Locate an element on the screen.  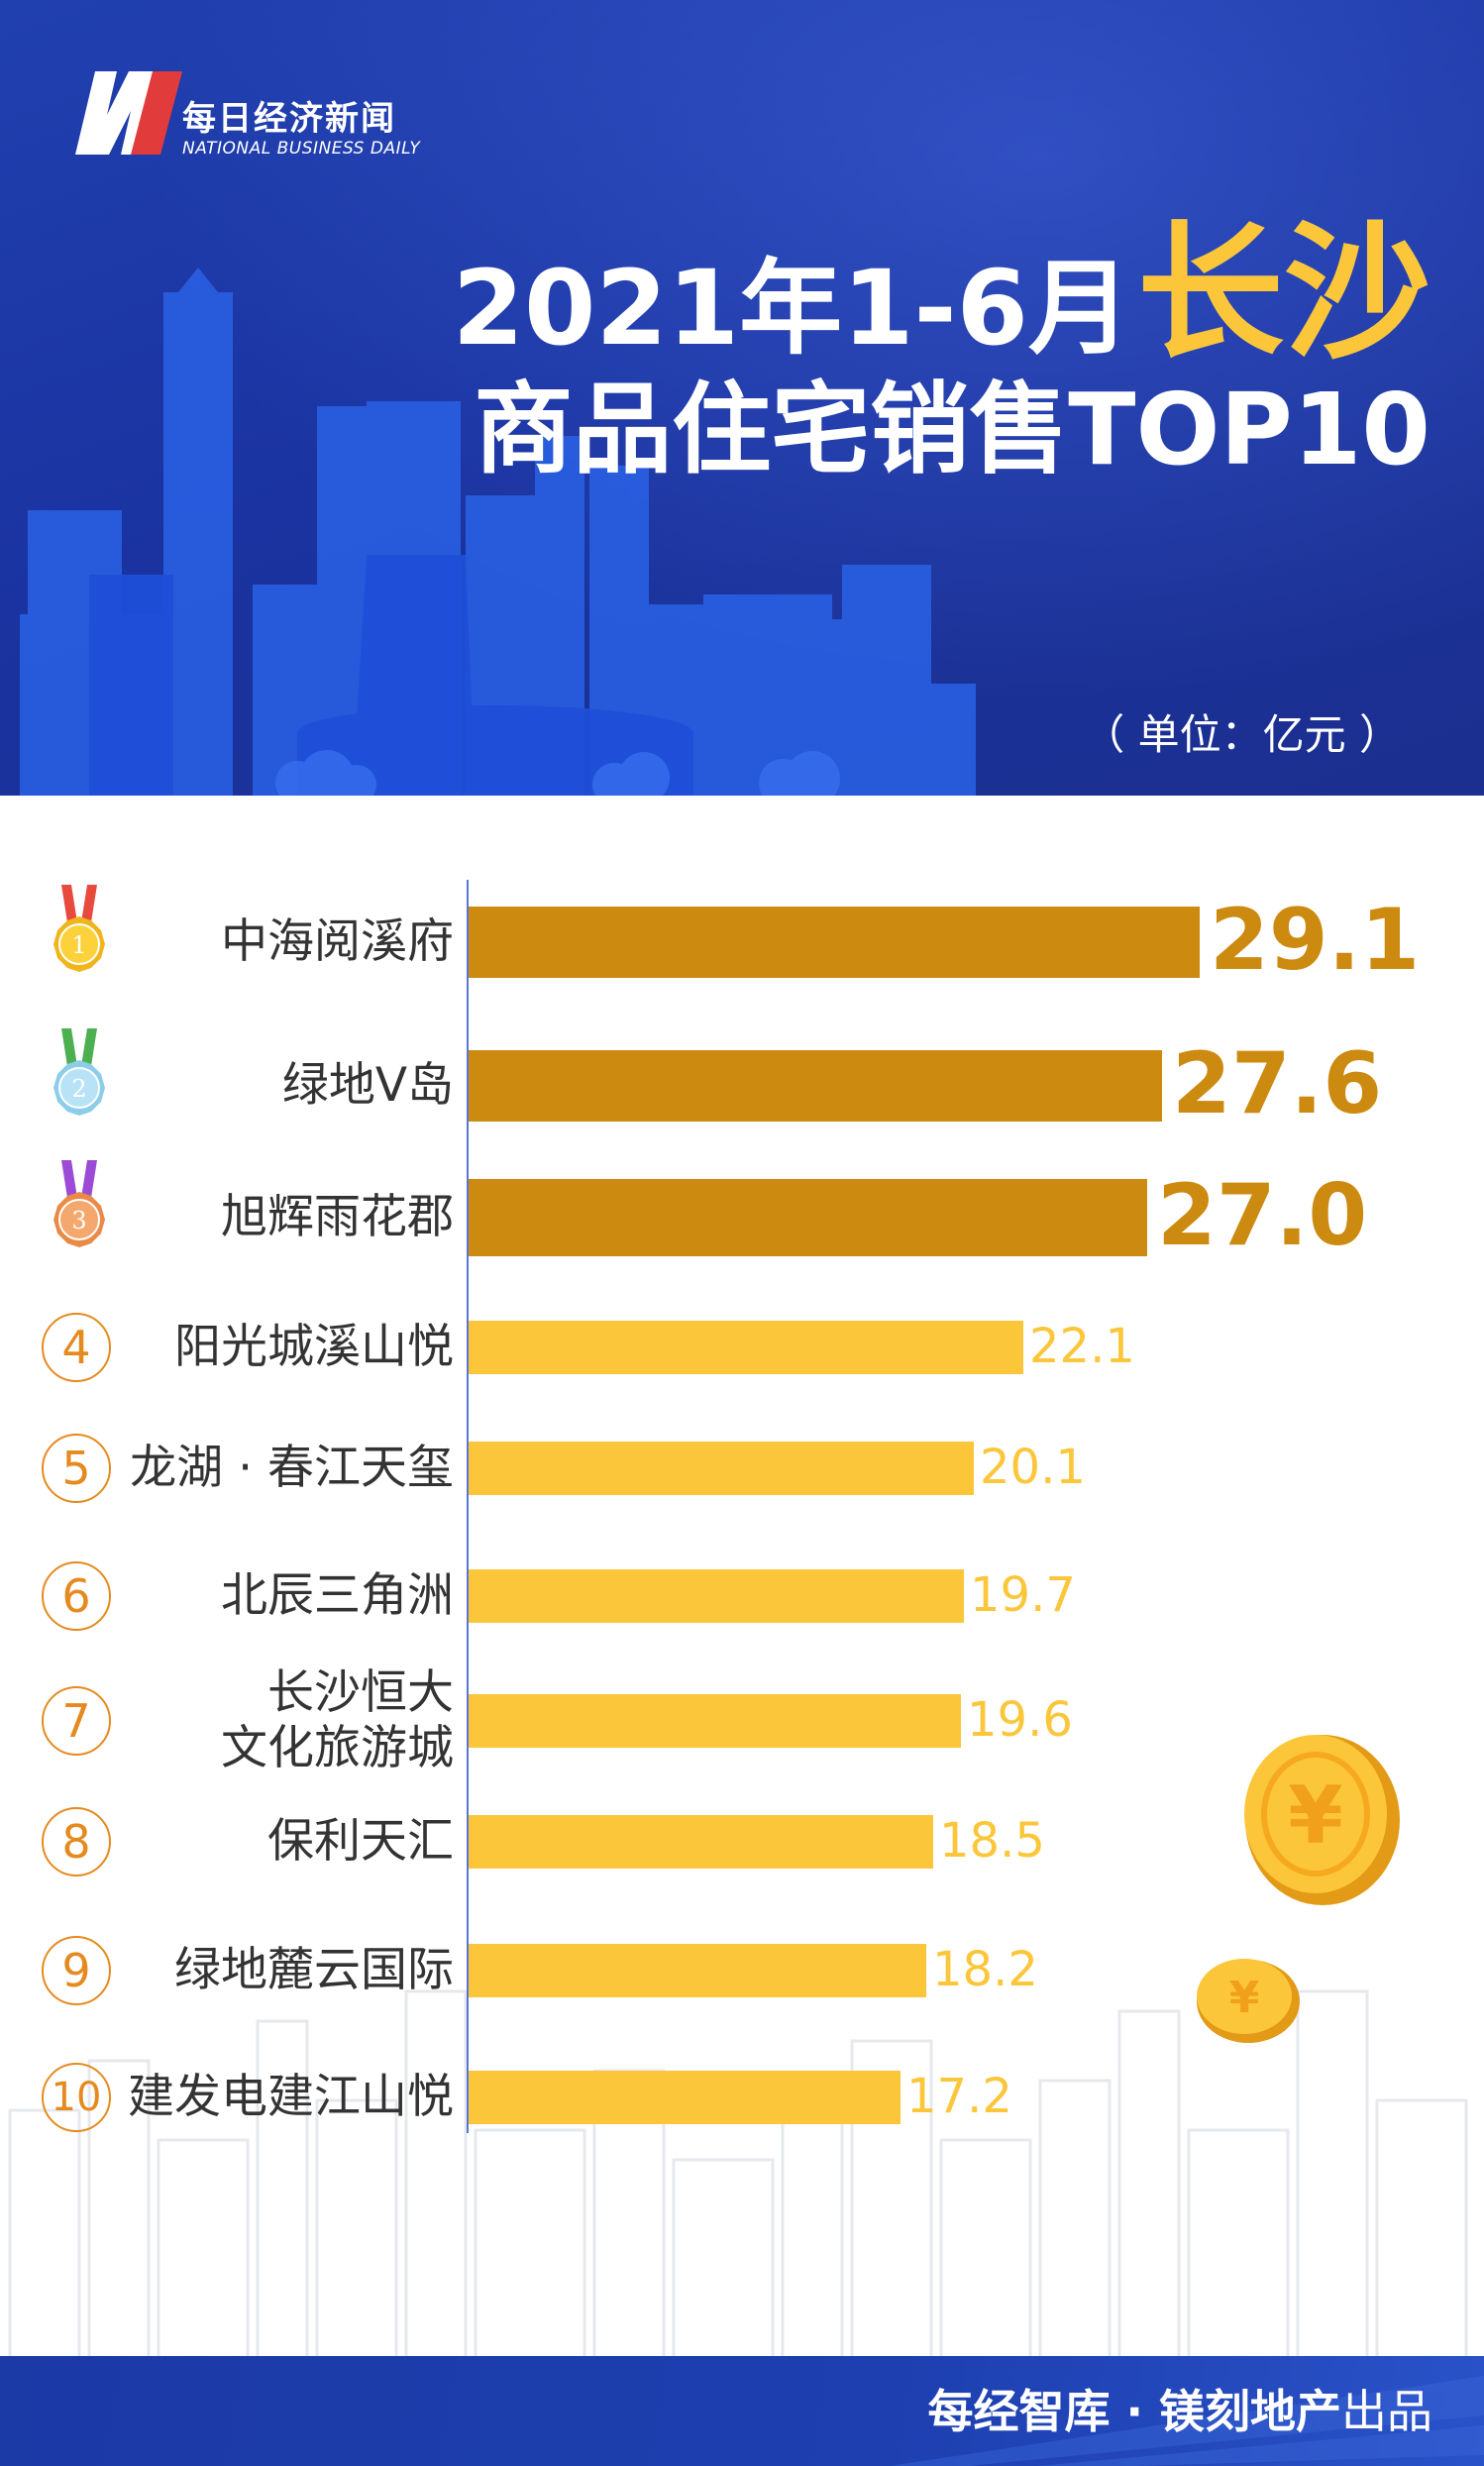
skyline-illustration is located at coordinates (498, 532).